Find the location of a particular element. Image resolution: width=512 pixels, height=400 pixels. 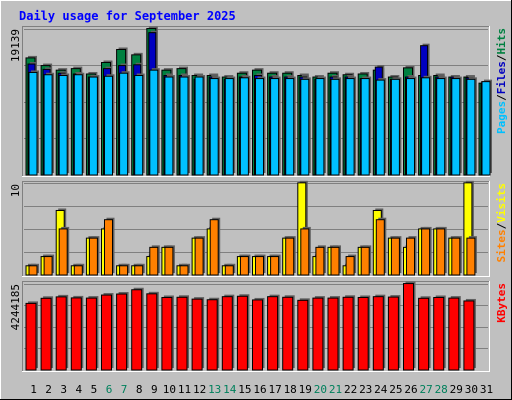

day-label-17: 17 is located at coordinates (274, 389).